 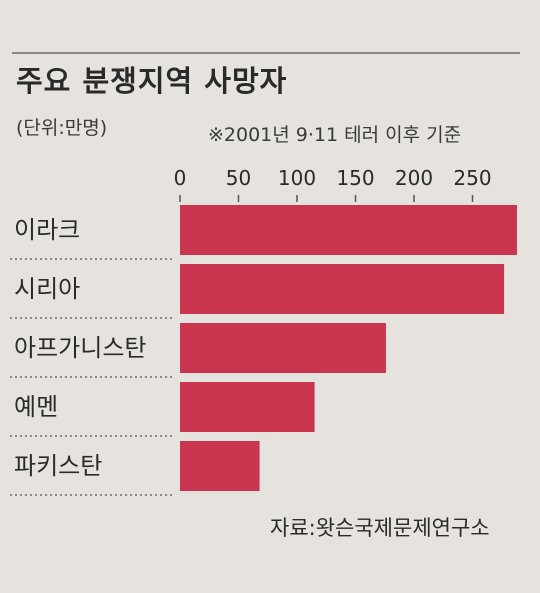 I want to click on x-tick-label: 200, so click(x=414, y=178).